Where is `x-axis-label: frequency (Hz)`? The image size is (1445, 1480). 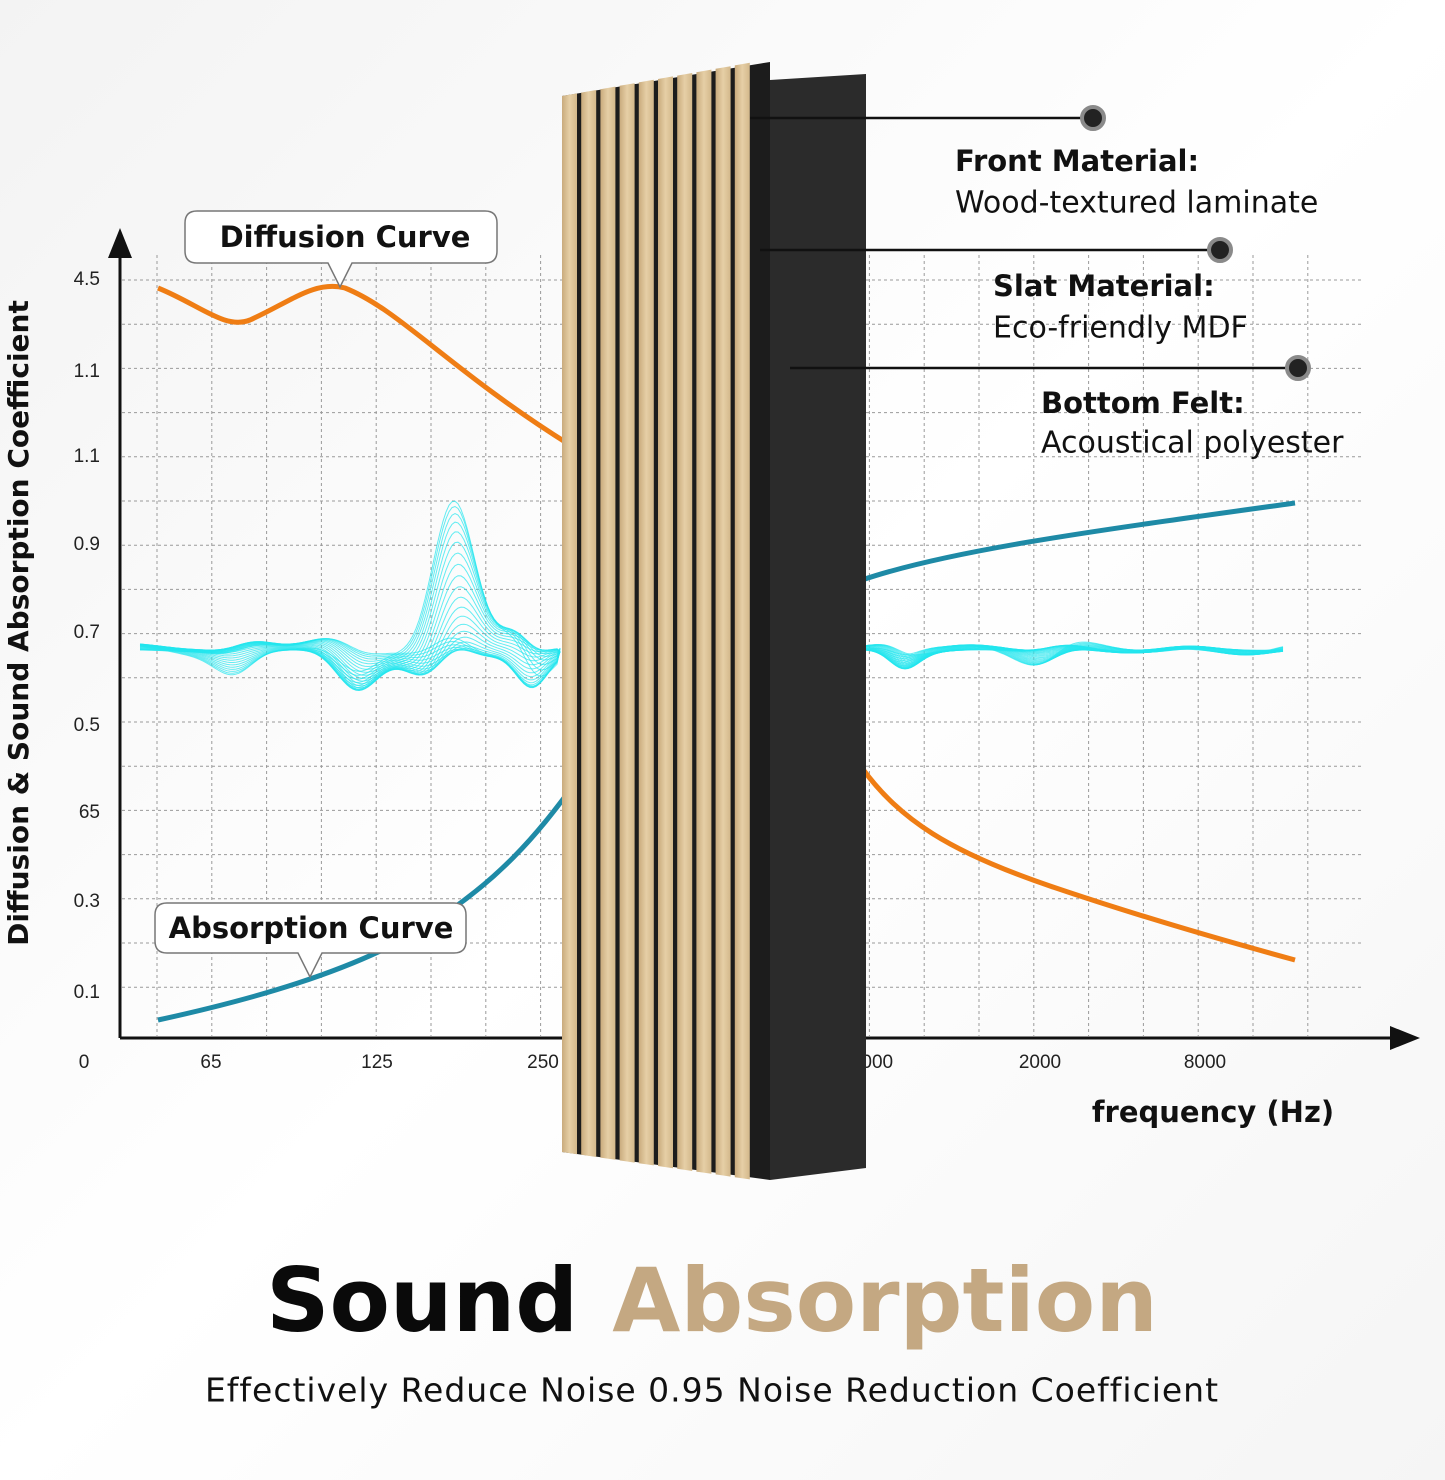
x-axis-label: frequency (Hz) is located at coordinates (1213, 1112).